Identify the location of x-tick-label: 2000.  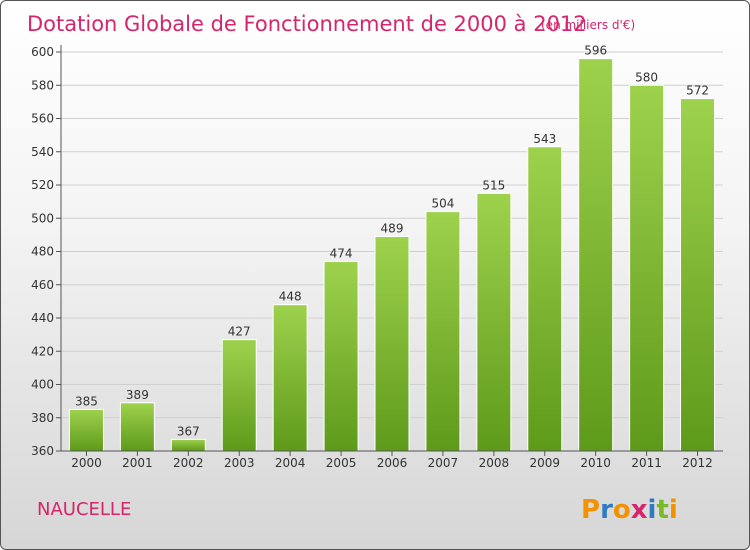
(86, 463).